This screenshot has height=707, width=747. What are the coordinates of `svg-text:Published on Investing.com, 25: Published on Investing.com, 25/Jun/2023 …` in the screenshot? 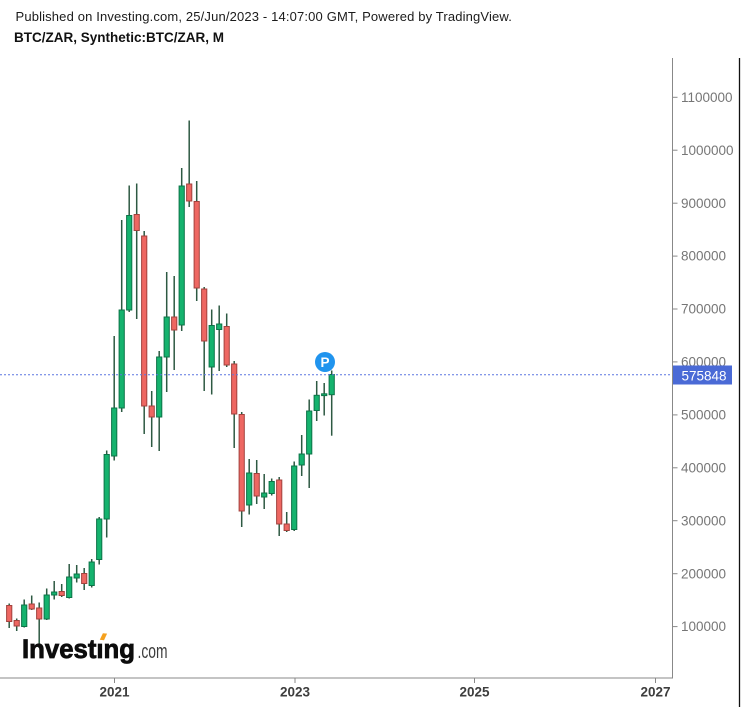 It's located at (264, 16).